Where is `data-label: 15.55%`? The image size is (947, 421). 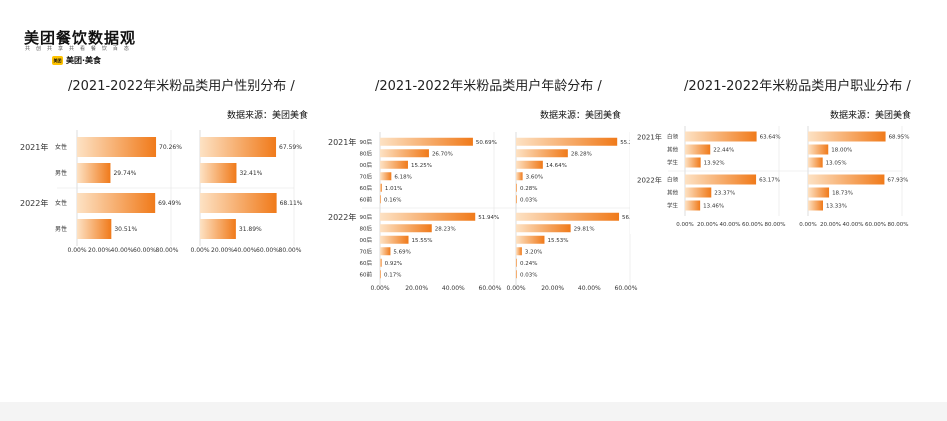
data-label: 15.55% is located at coordinates (422, 241).